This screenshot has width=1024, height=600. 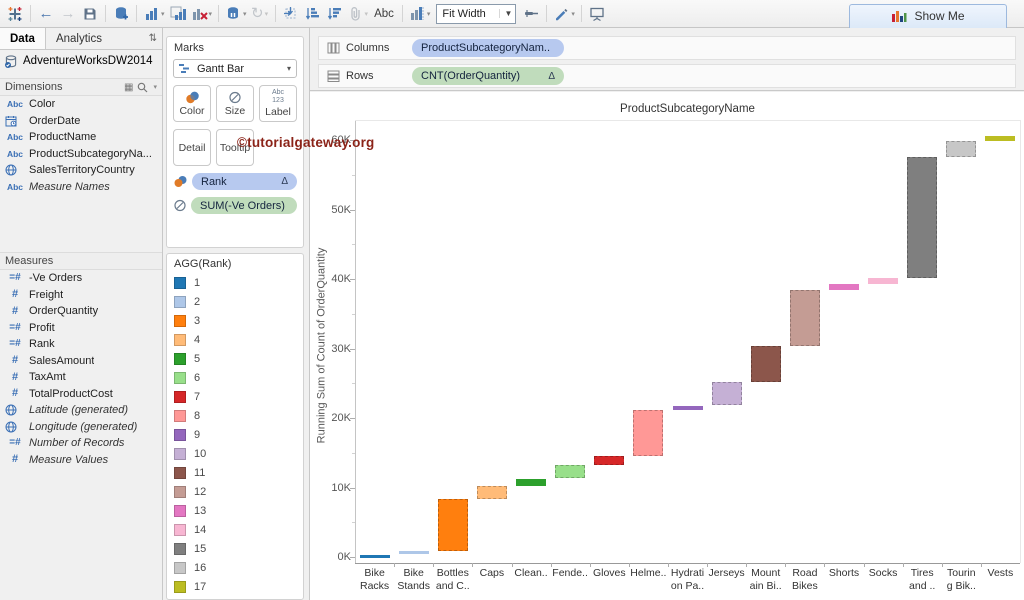 I want to click on rows-shelf: Rows CNT(OrderQuantity) Δ, so click(x=667, y=76).